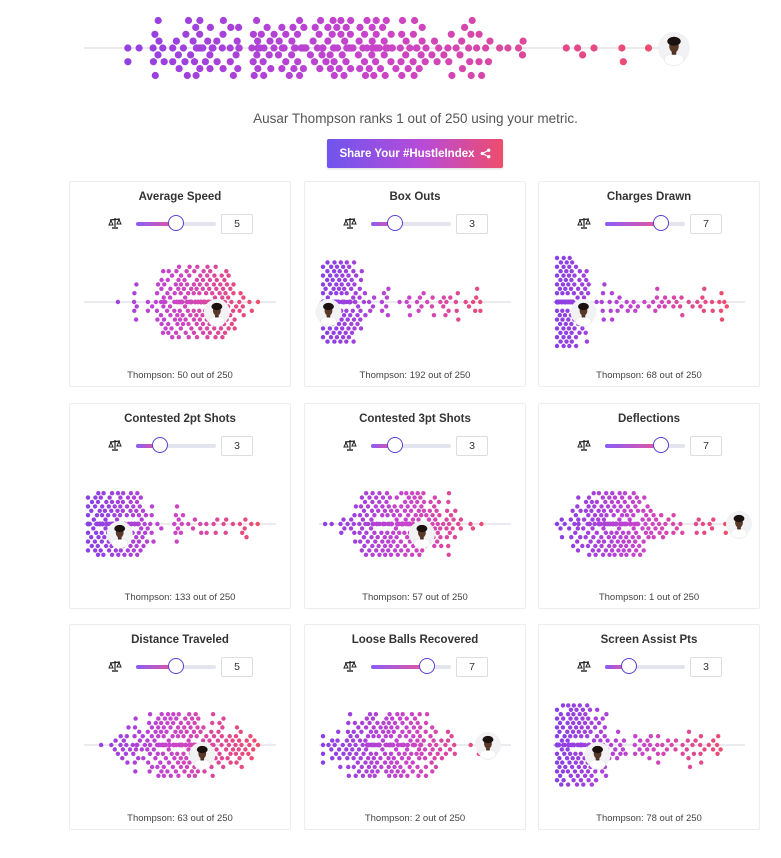 Image resolution: width=781 pixels, height=858 pixels. Describe the element at coordinates (649, 302) in the screenshot. I see `metric-beeswarm-chart` at that location.